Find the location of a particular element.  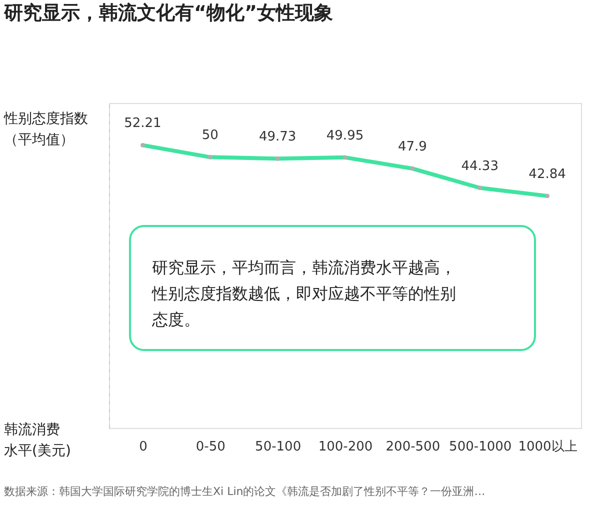

x-tick-label: 0-50 is located at coordinates (211, 447).